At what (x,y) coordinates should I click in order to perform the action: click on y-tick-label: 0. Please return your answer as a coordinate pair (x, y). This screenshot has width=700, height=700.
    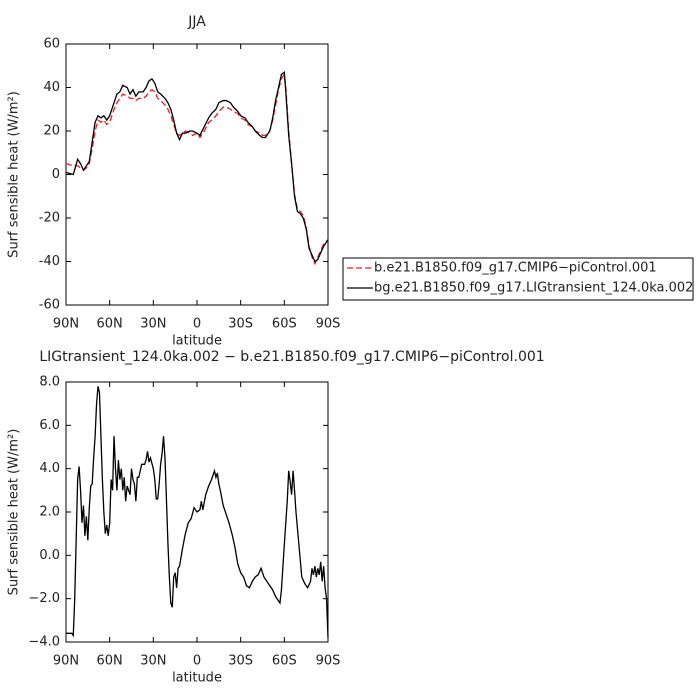
    Looking at the image, I should click on (56, 174).